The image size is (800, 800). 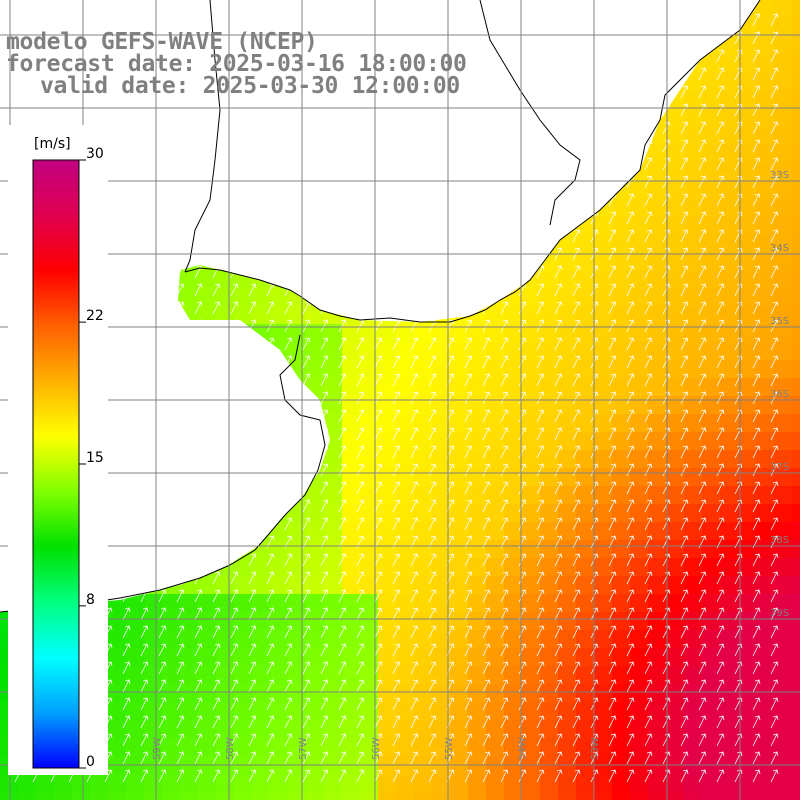 I want to click on latitude-labels: 33S 34S 35S 36S 37S 38S 39S, so click(x=779, y=394).